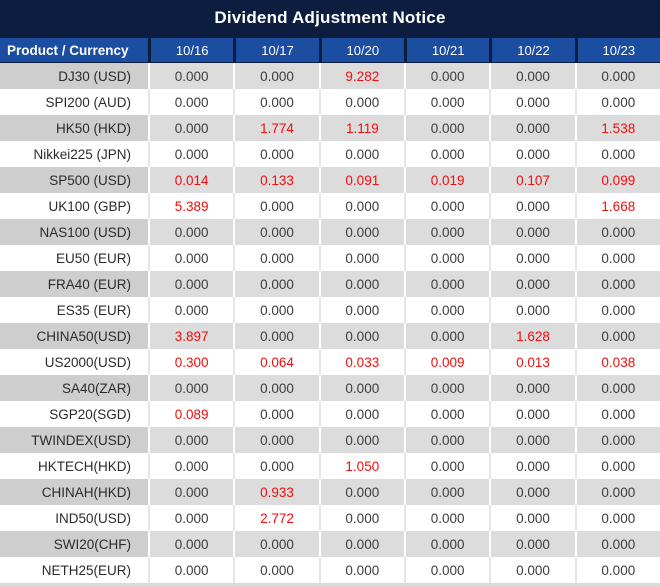 Image resolution: width=660 pixels, height=587 pixels. What do you see at coordinates (330, 388) in the screenshot?
I see `table-row: SA40(ZAR) 0.000 0.000 0.000 0.000 0.000 0.000` at bounding box center [330, 388].